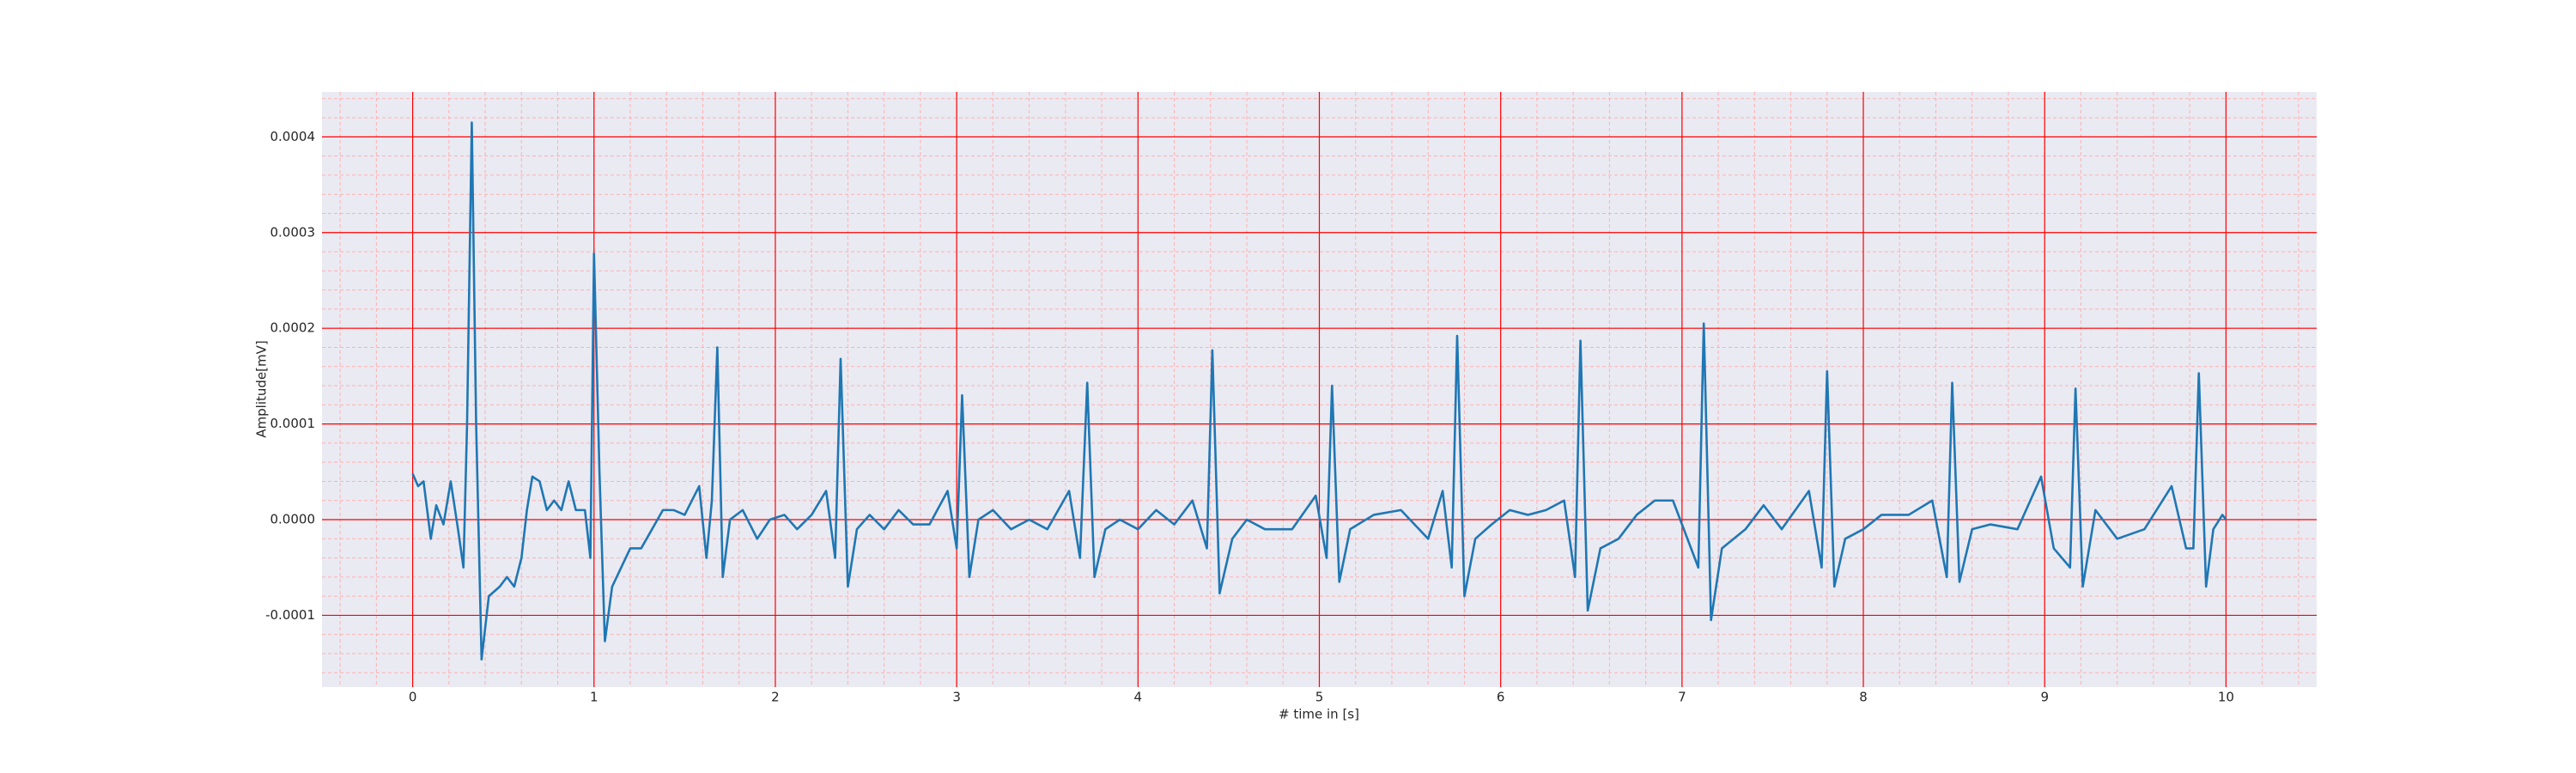  Describe the element at coordinates (594, 697) in the screenshot. I see `x-tick-label: 1` at that location.